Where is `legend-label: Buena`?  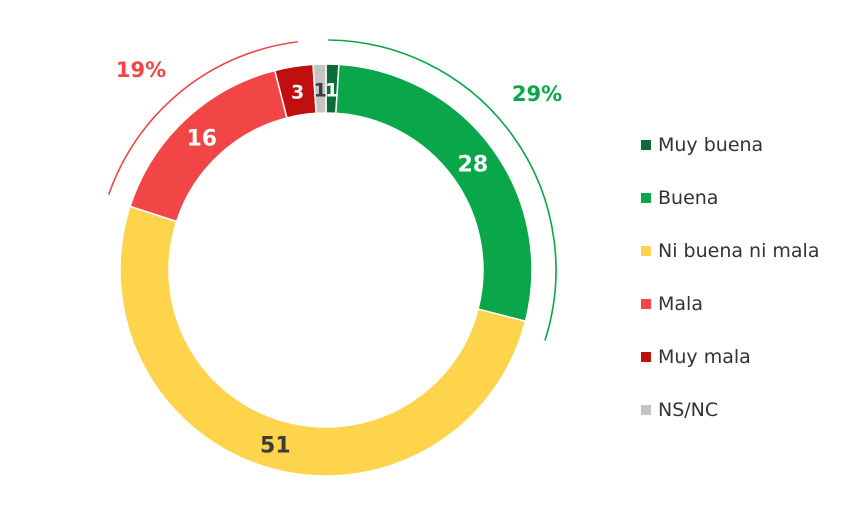
legend-label: Buena is located at coordinates (688, 197).